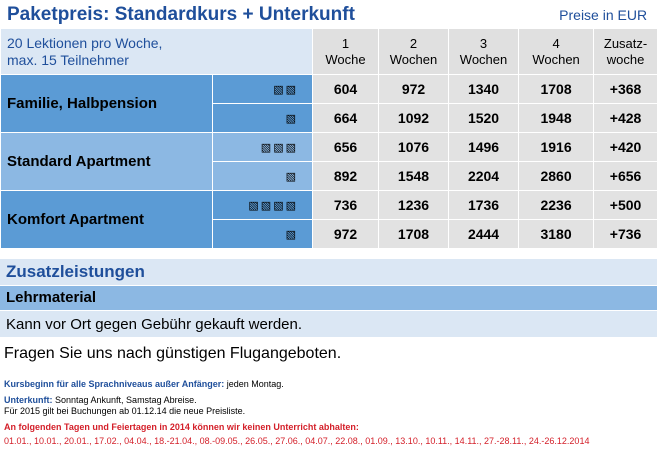  I want to click on price-cell: 2860, so click(556, 176).